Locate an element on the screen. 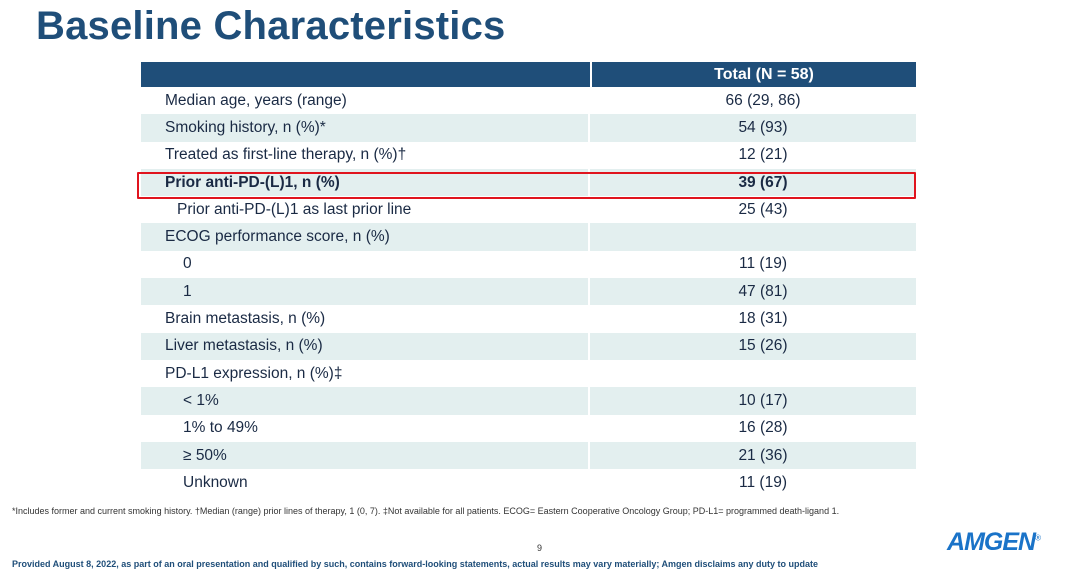 The image size is (1080, 585). row-label: Prior anti-PD-(L)1, n (%) is located at coordinates (365, 182).